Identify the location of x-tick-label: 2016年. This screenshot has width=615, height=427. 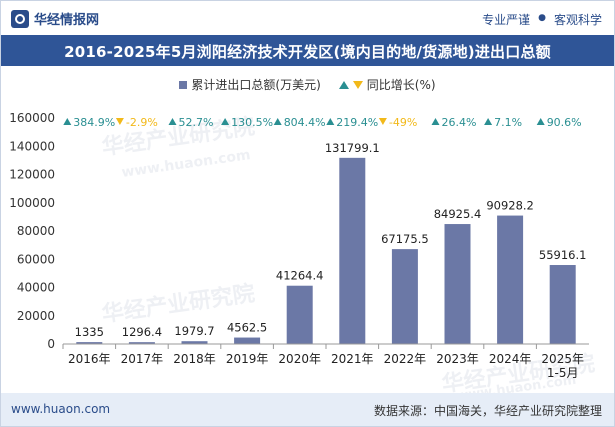
(89, 359).